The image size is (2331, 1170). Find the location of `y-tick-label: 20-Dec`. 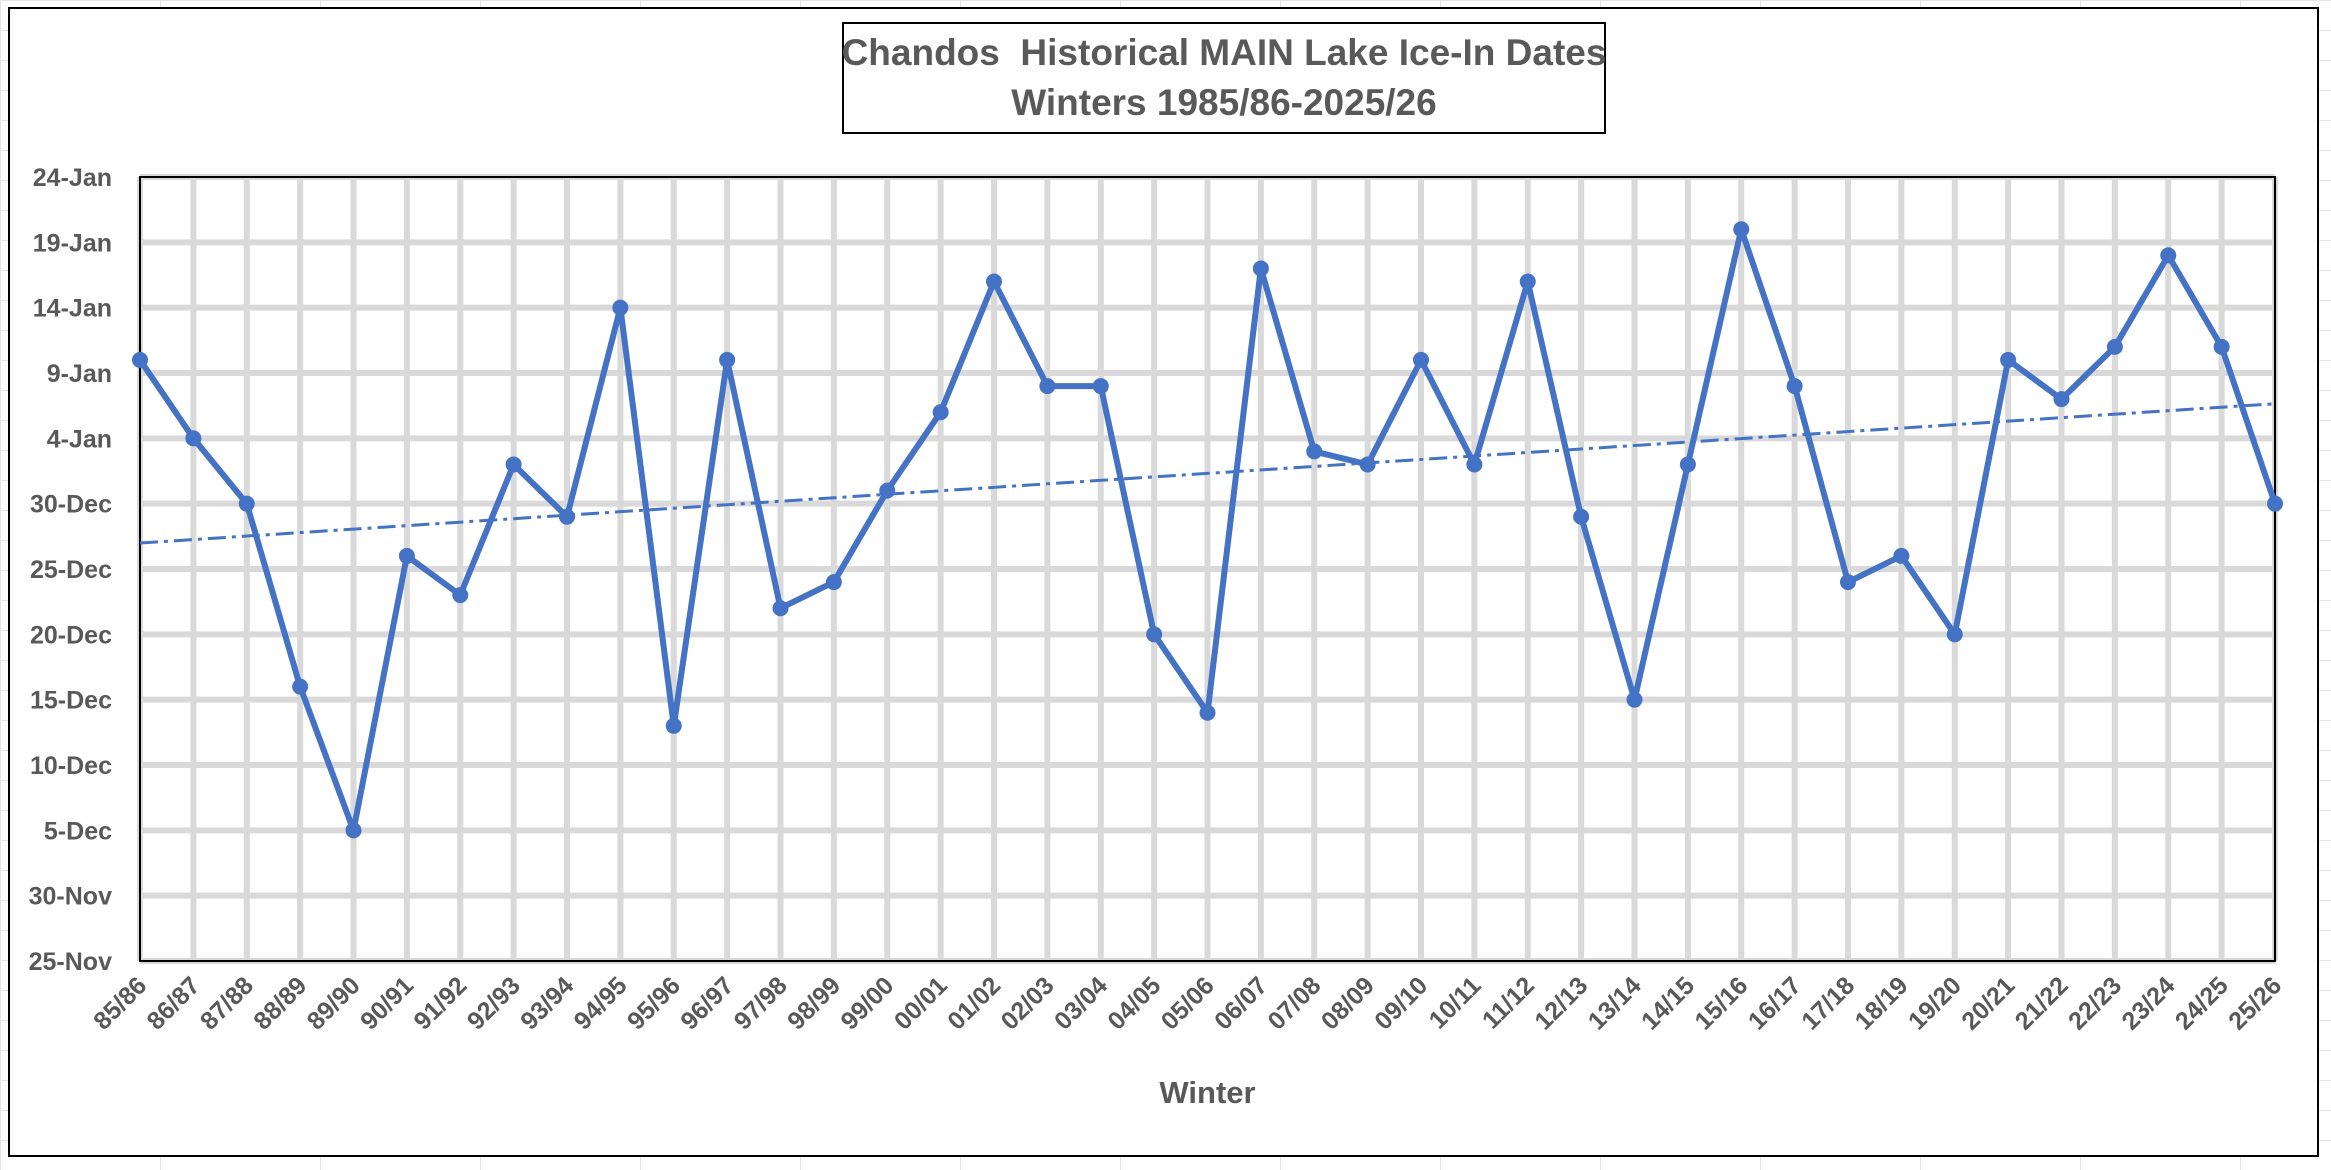

y-tick-label: 20-Dec is located at coordinates (71, 635).